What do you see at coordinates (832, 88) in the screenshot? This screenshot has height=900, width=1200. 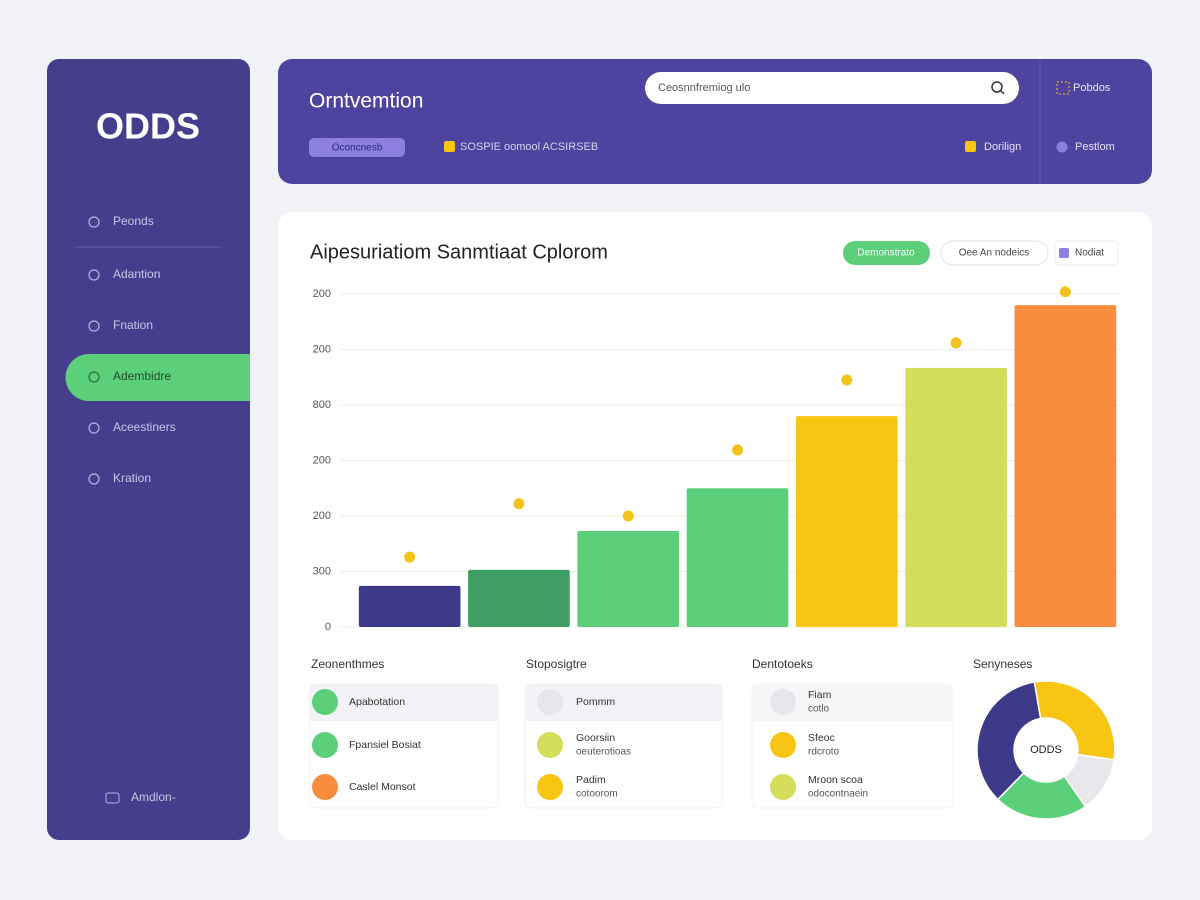 I see `search-box` at bounding box center [832, 88].